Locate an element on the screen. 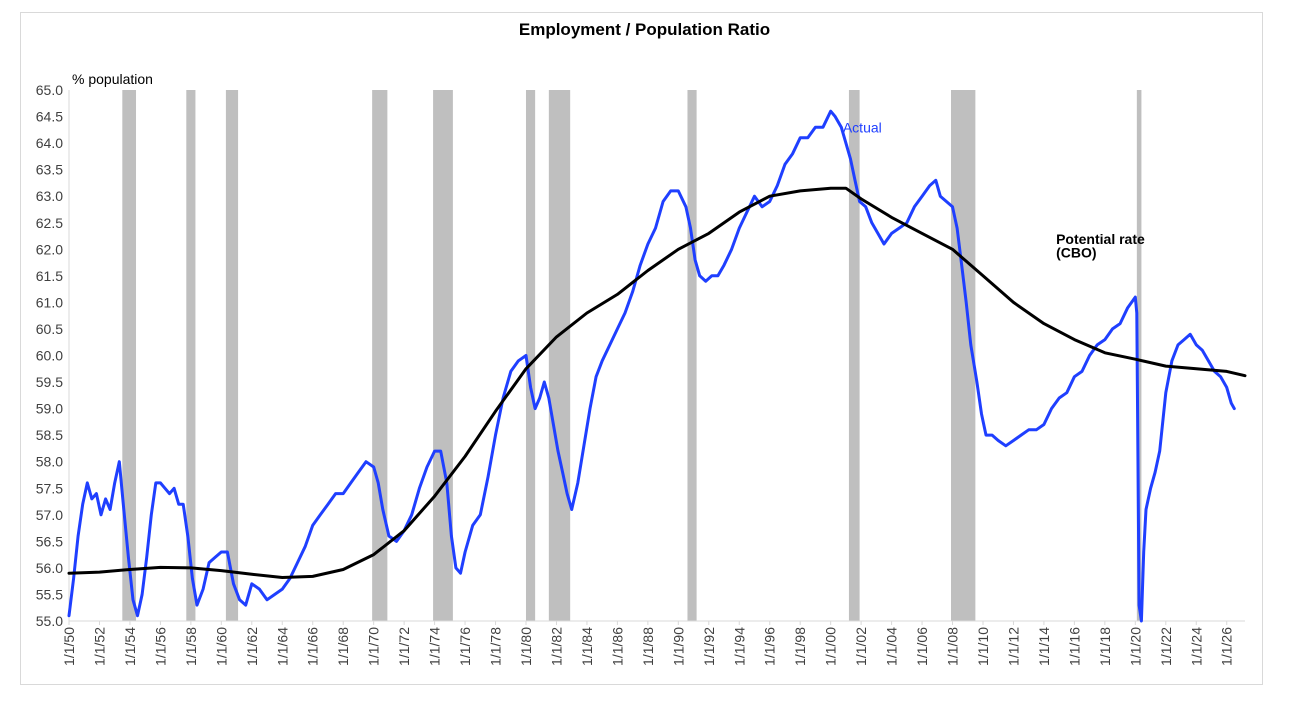 The height and width of the screenshot is (708, 1289). x-tick-label: 1/1/24 is located at coordinates (1196, 646).